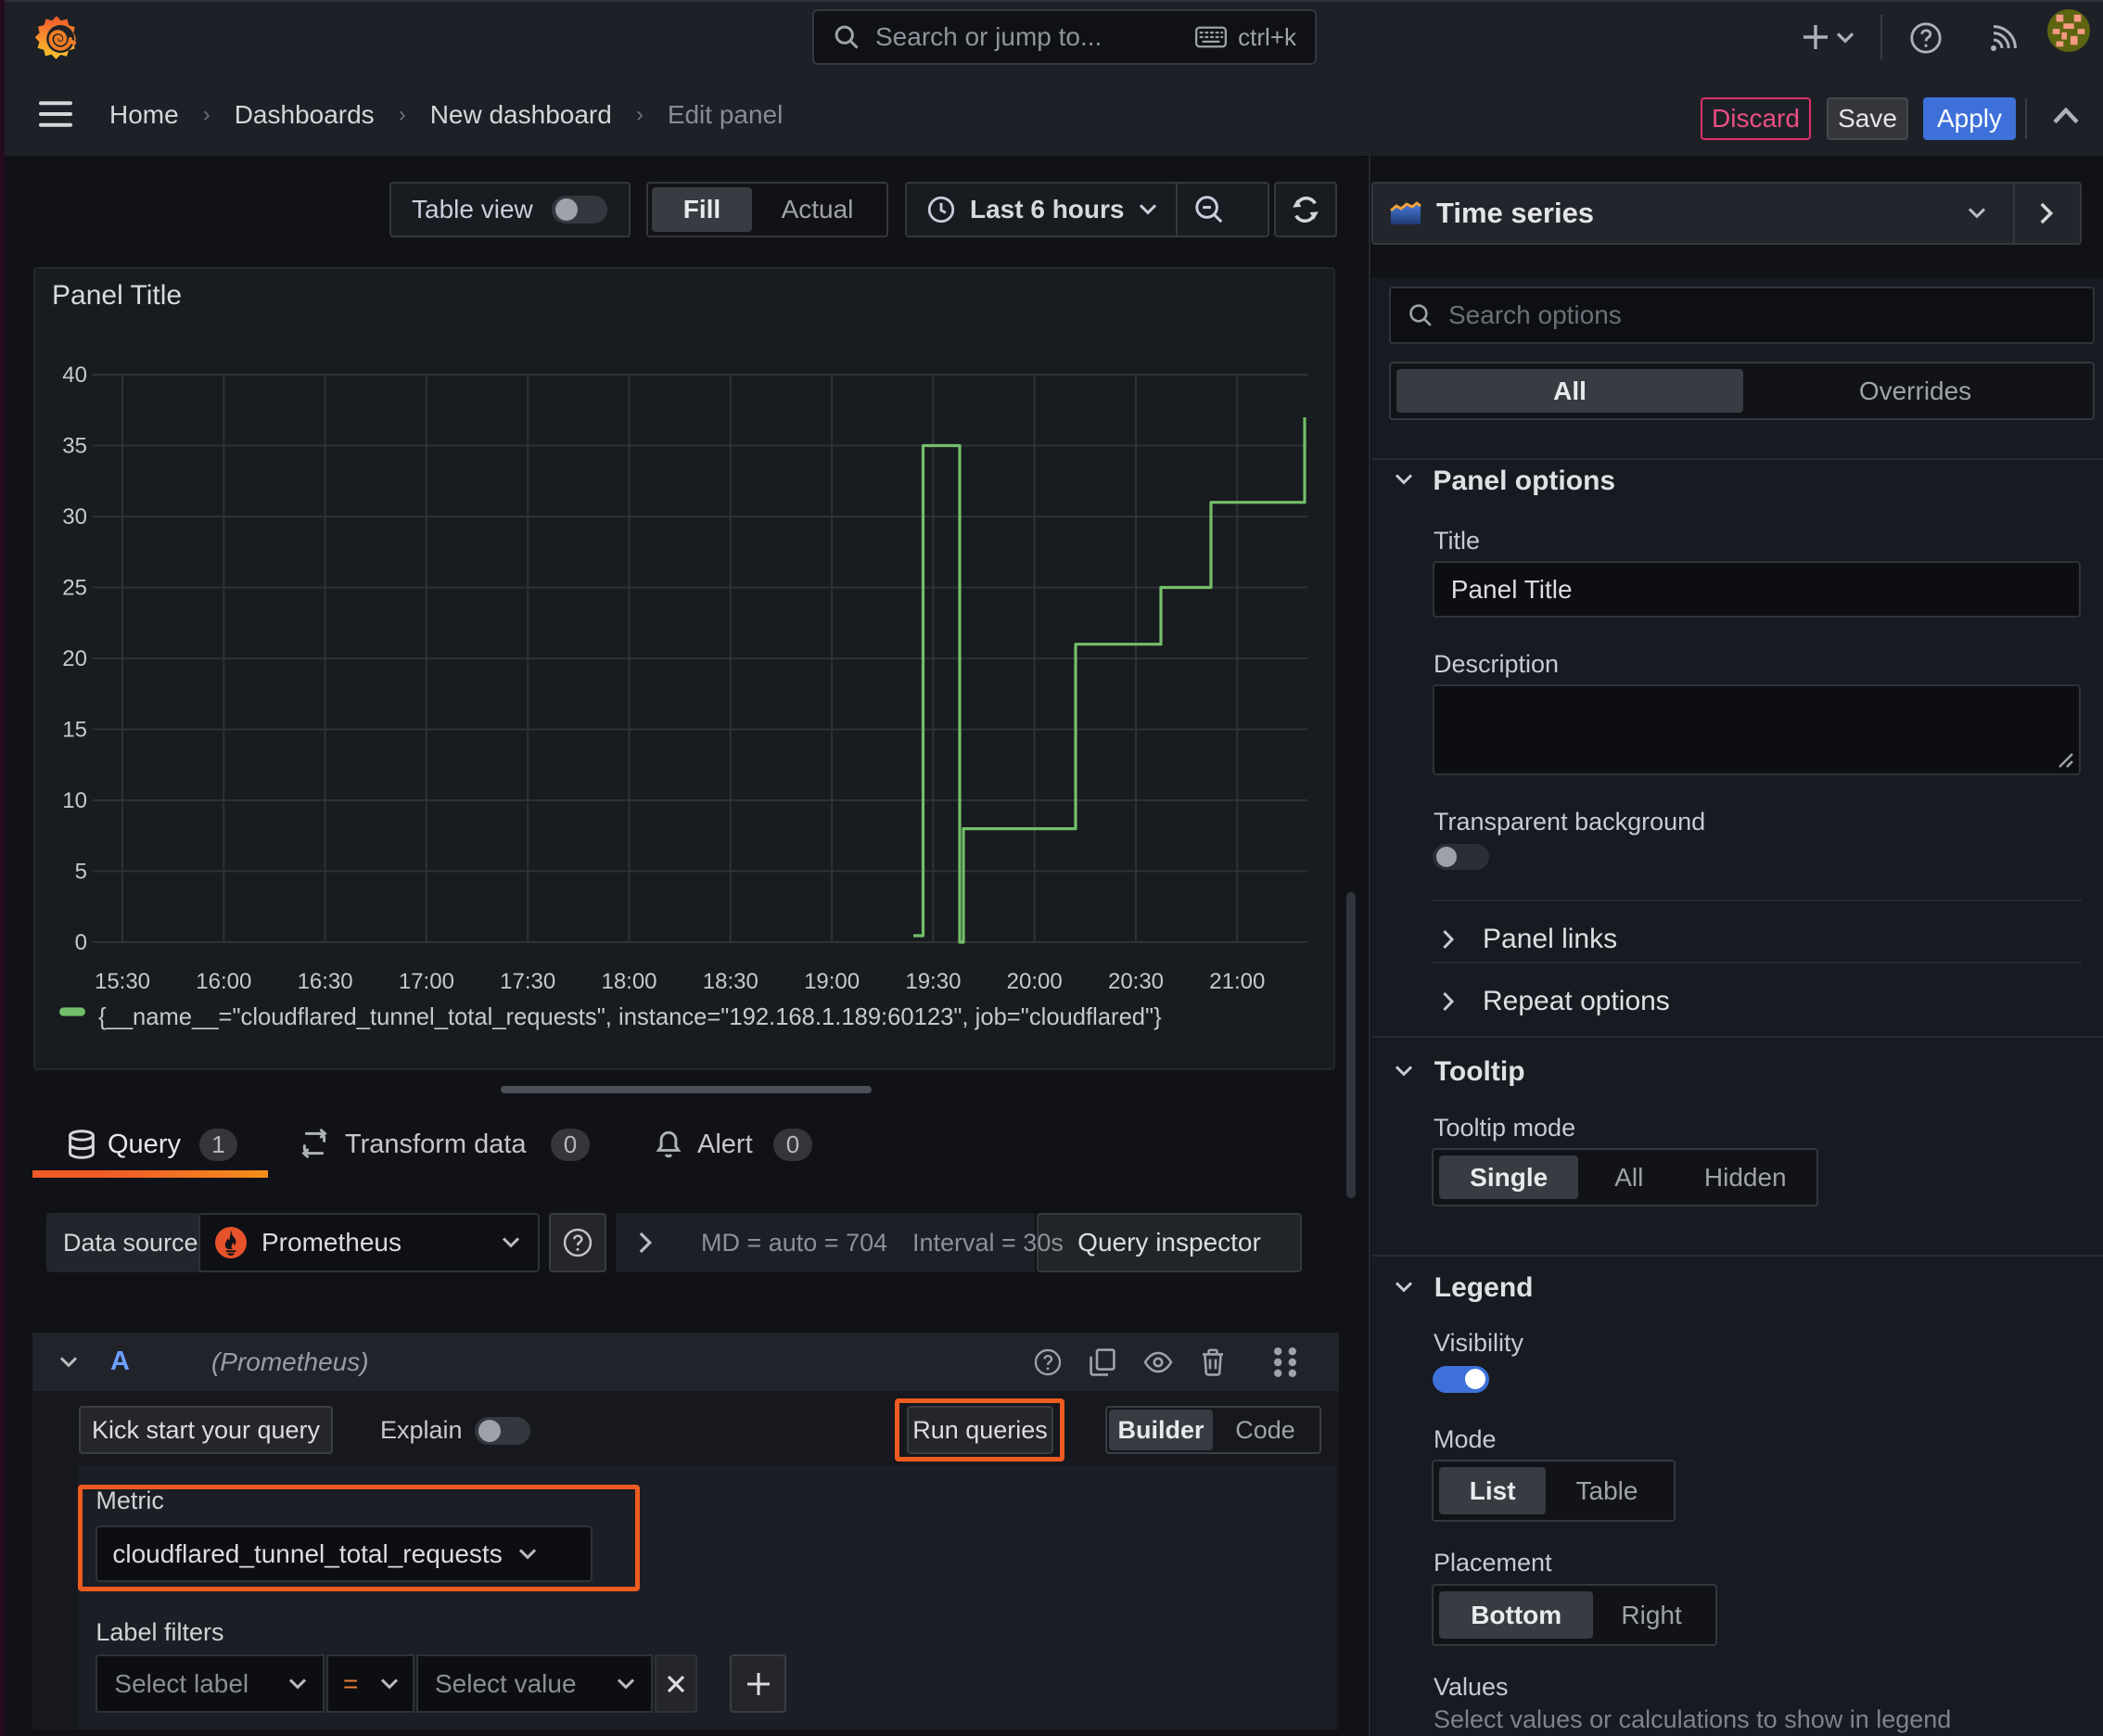 The height and width of the screenshot is (1736, 2103). What do you see at coordinates (325, 981) in the screenshot?
I see `svg-text: 16:30` at bounding box center [325, 981].